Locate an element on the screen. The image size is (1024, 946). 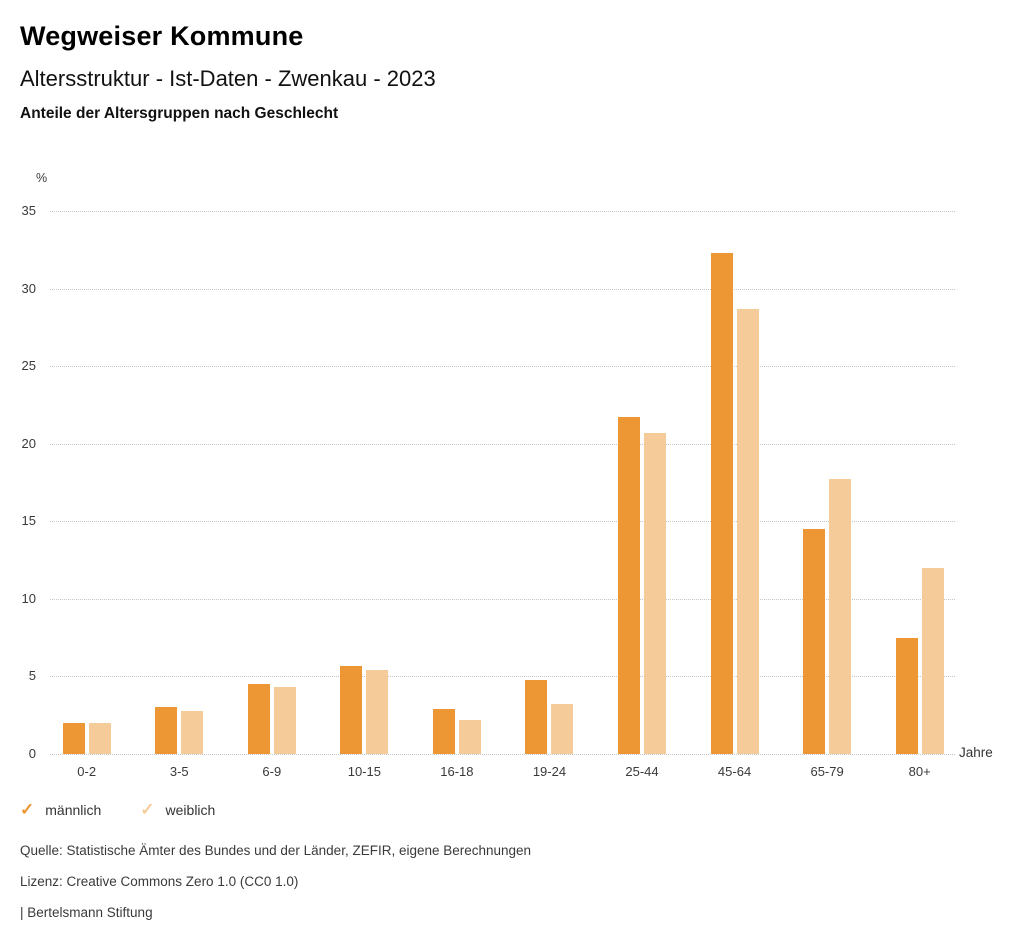
x-tick-label: 16-18 is located at coordinates (457, 771).